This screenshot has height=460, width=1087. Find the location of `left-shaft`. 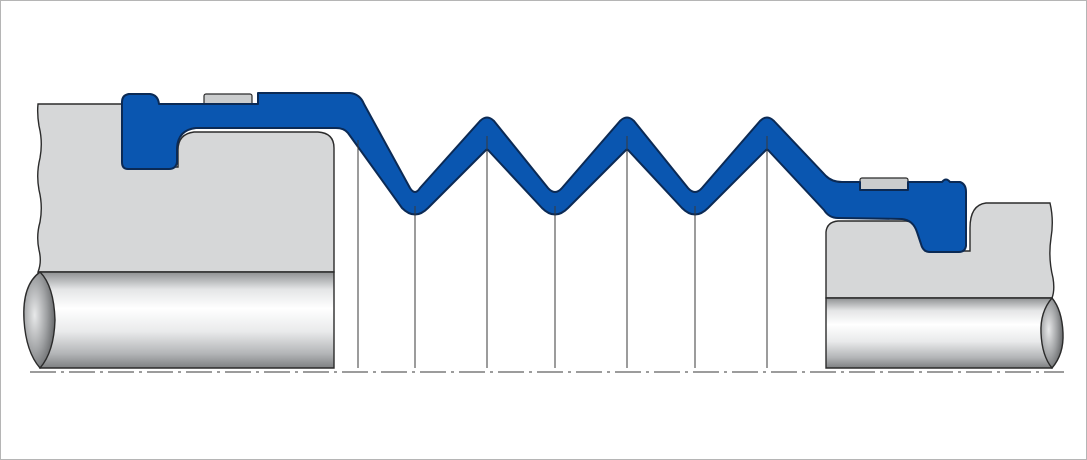

left-shaft is located at coordinates (179, 320).